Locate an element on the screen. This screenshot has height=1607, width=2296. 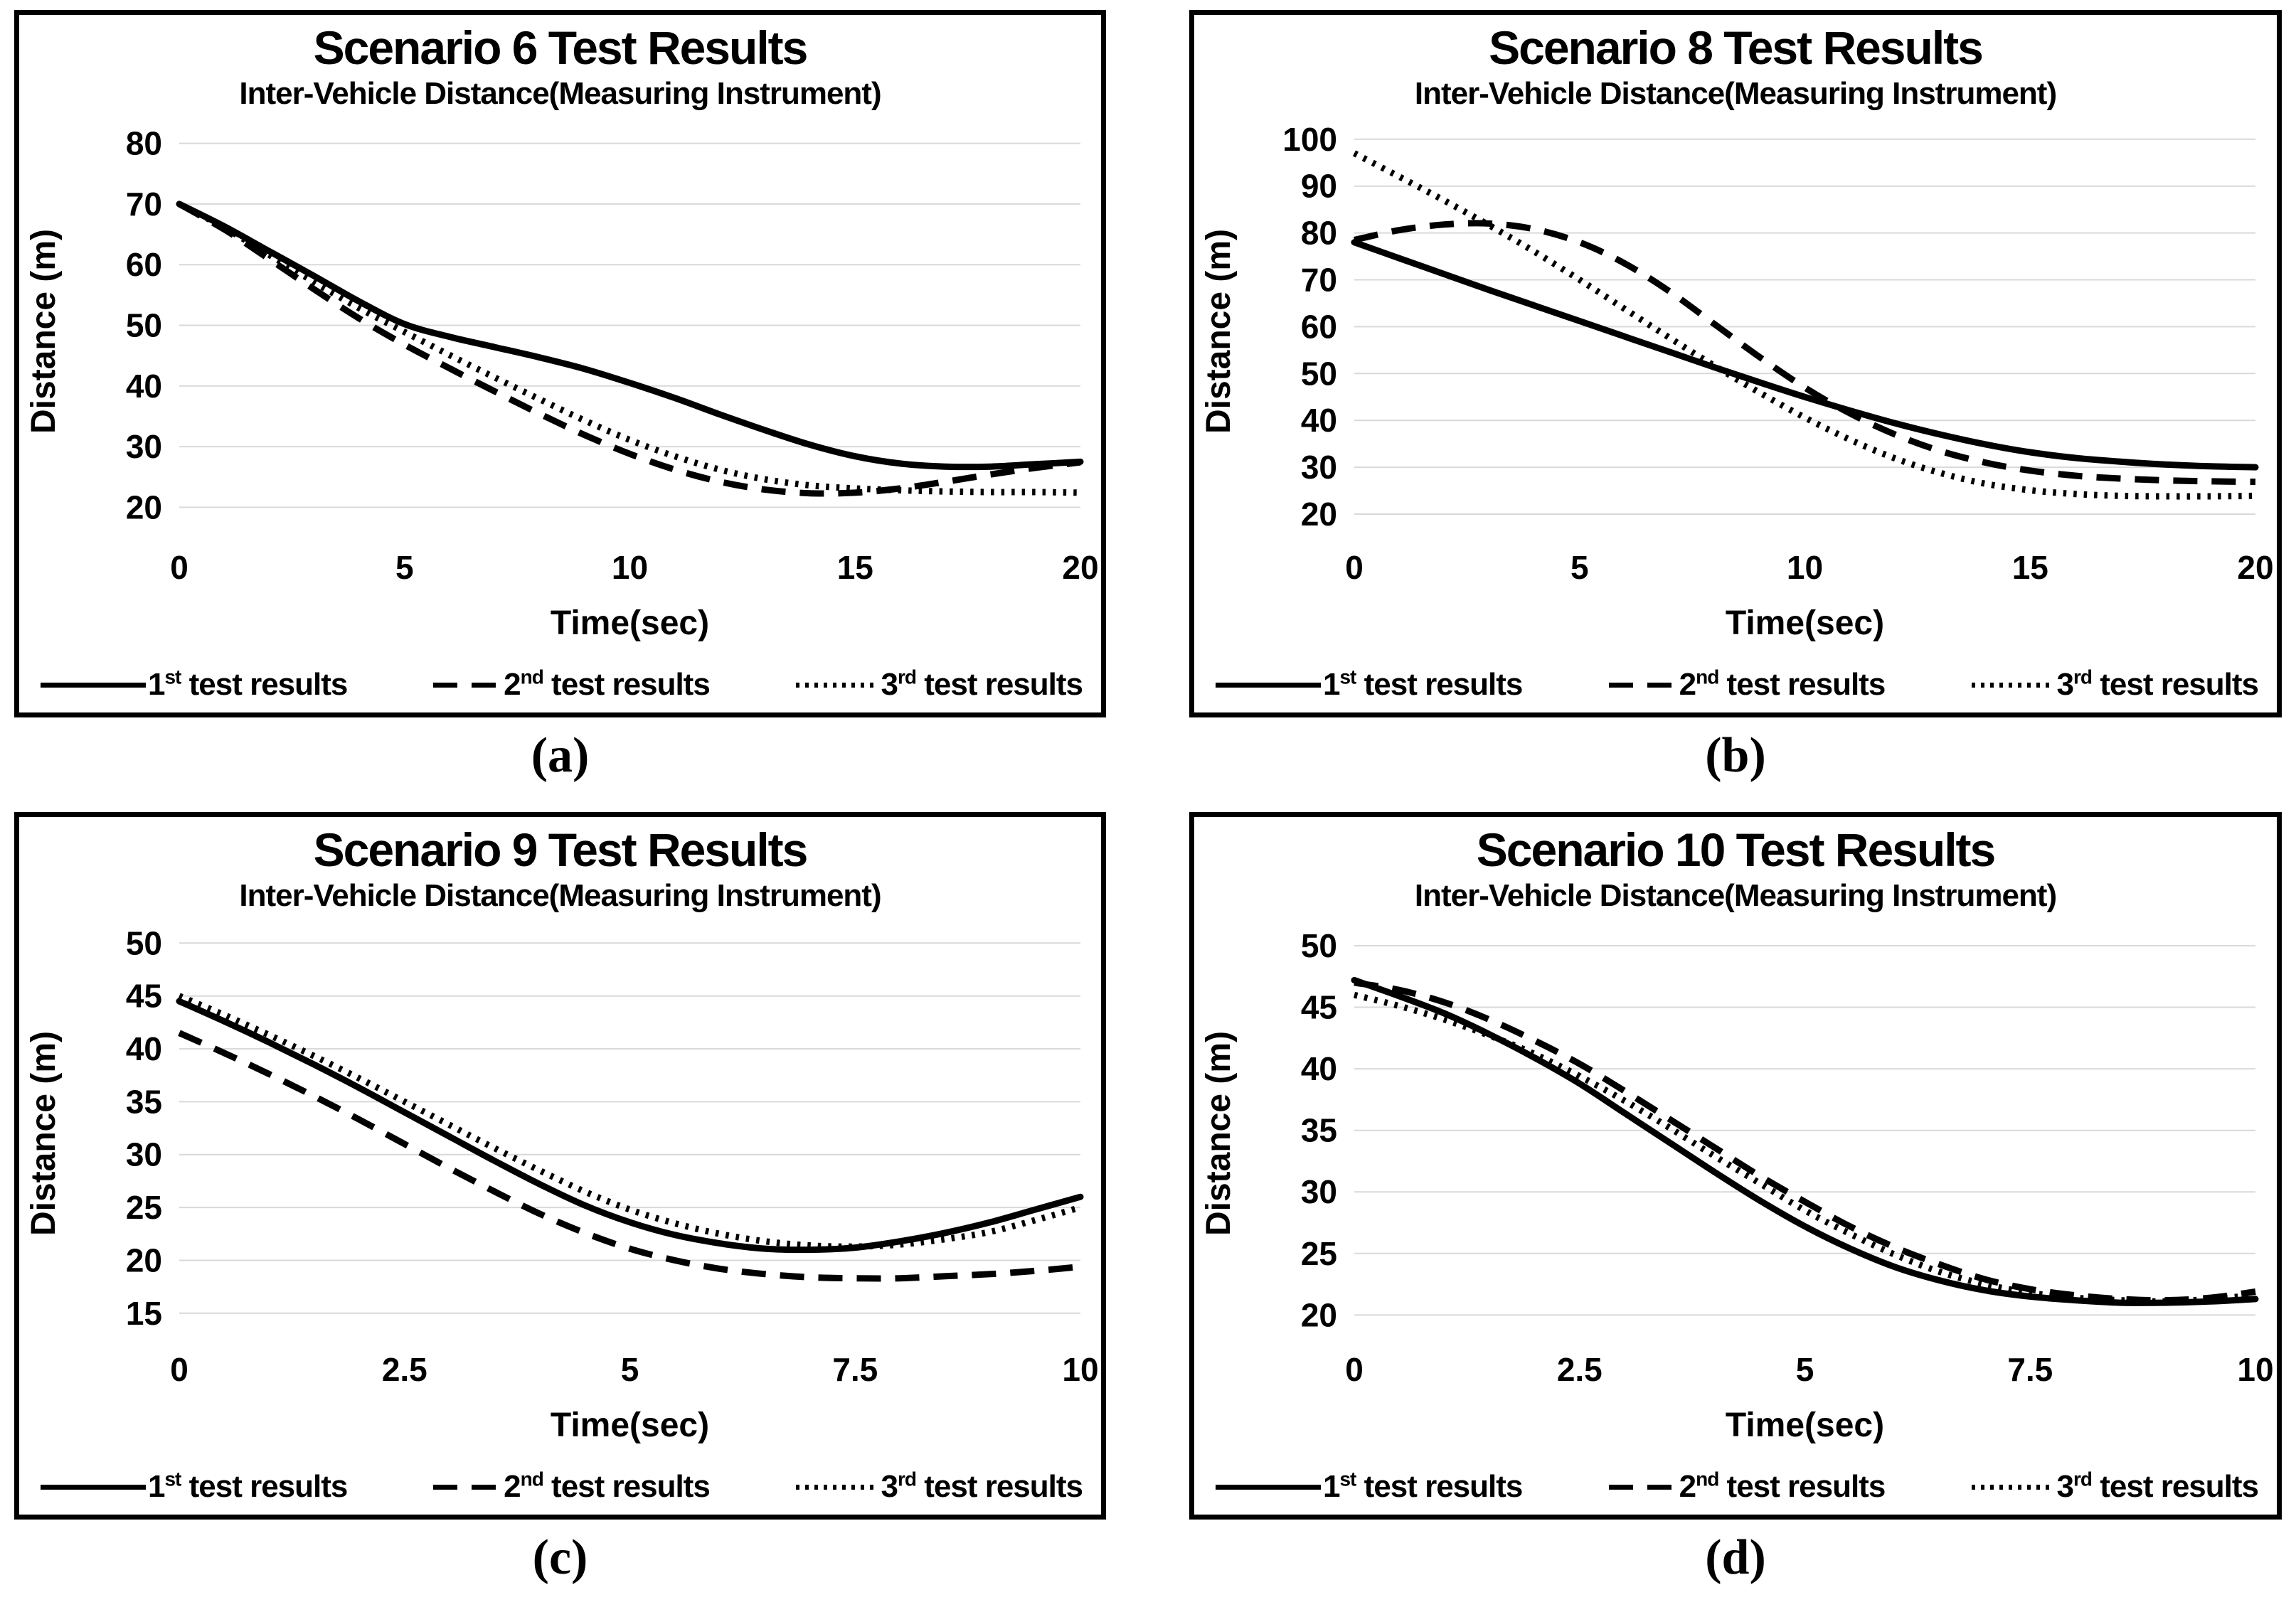
chart-b-title: Scenario 8 Test Results is located at coordinates (1737, 47).